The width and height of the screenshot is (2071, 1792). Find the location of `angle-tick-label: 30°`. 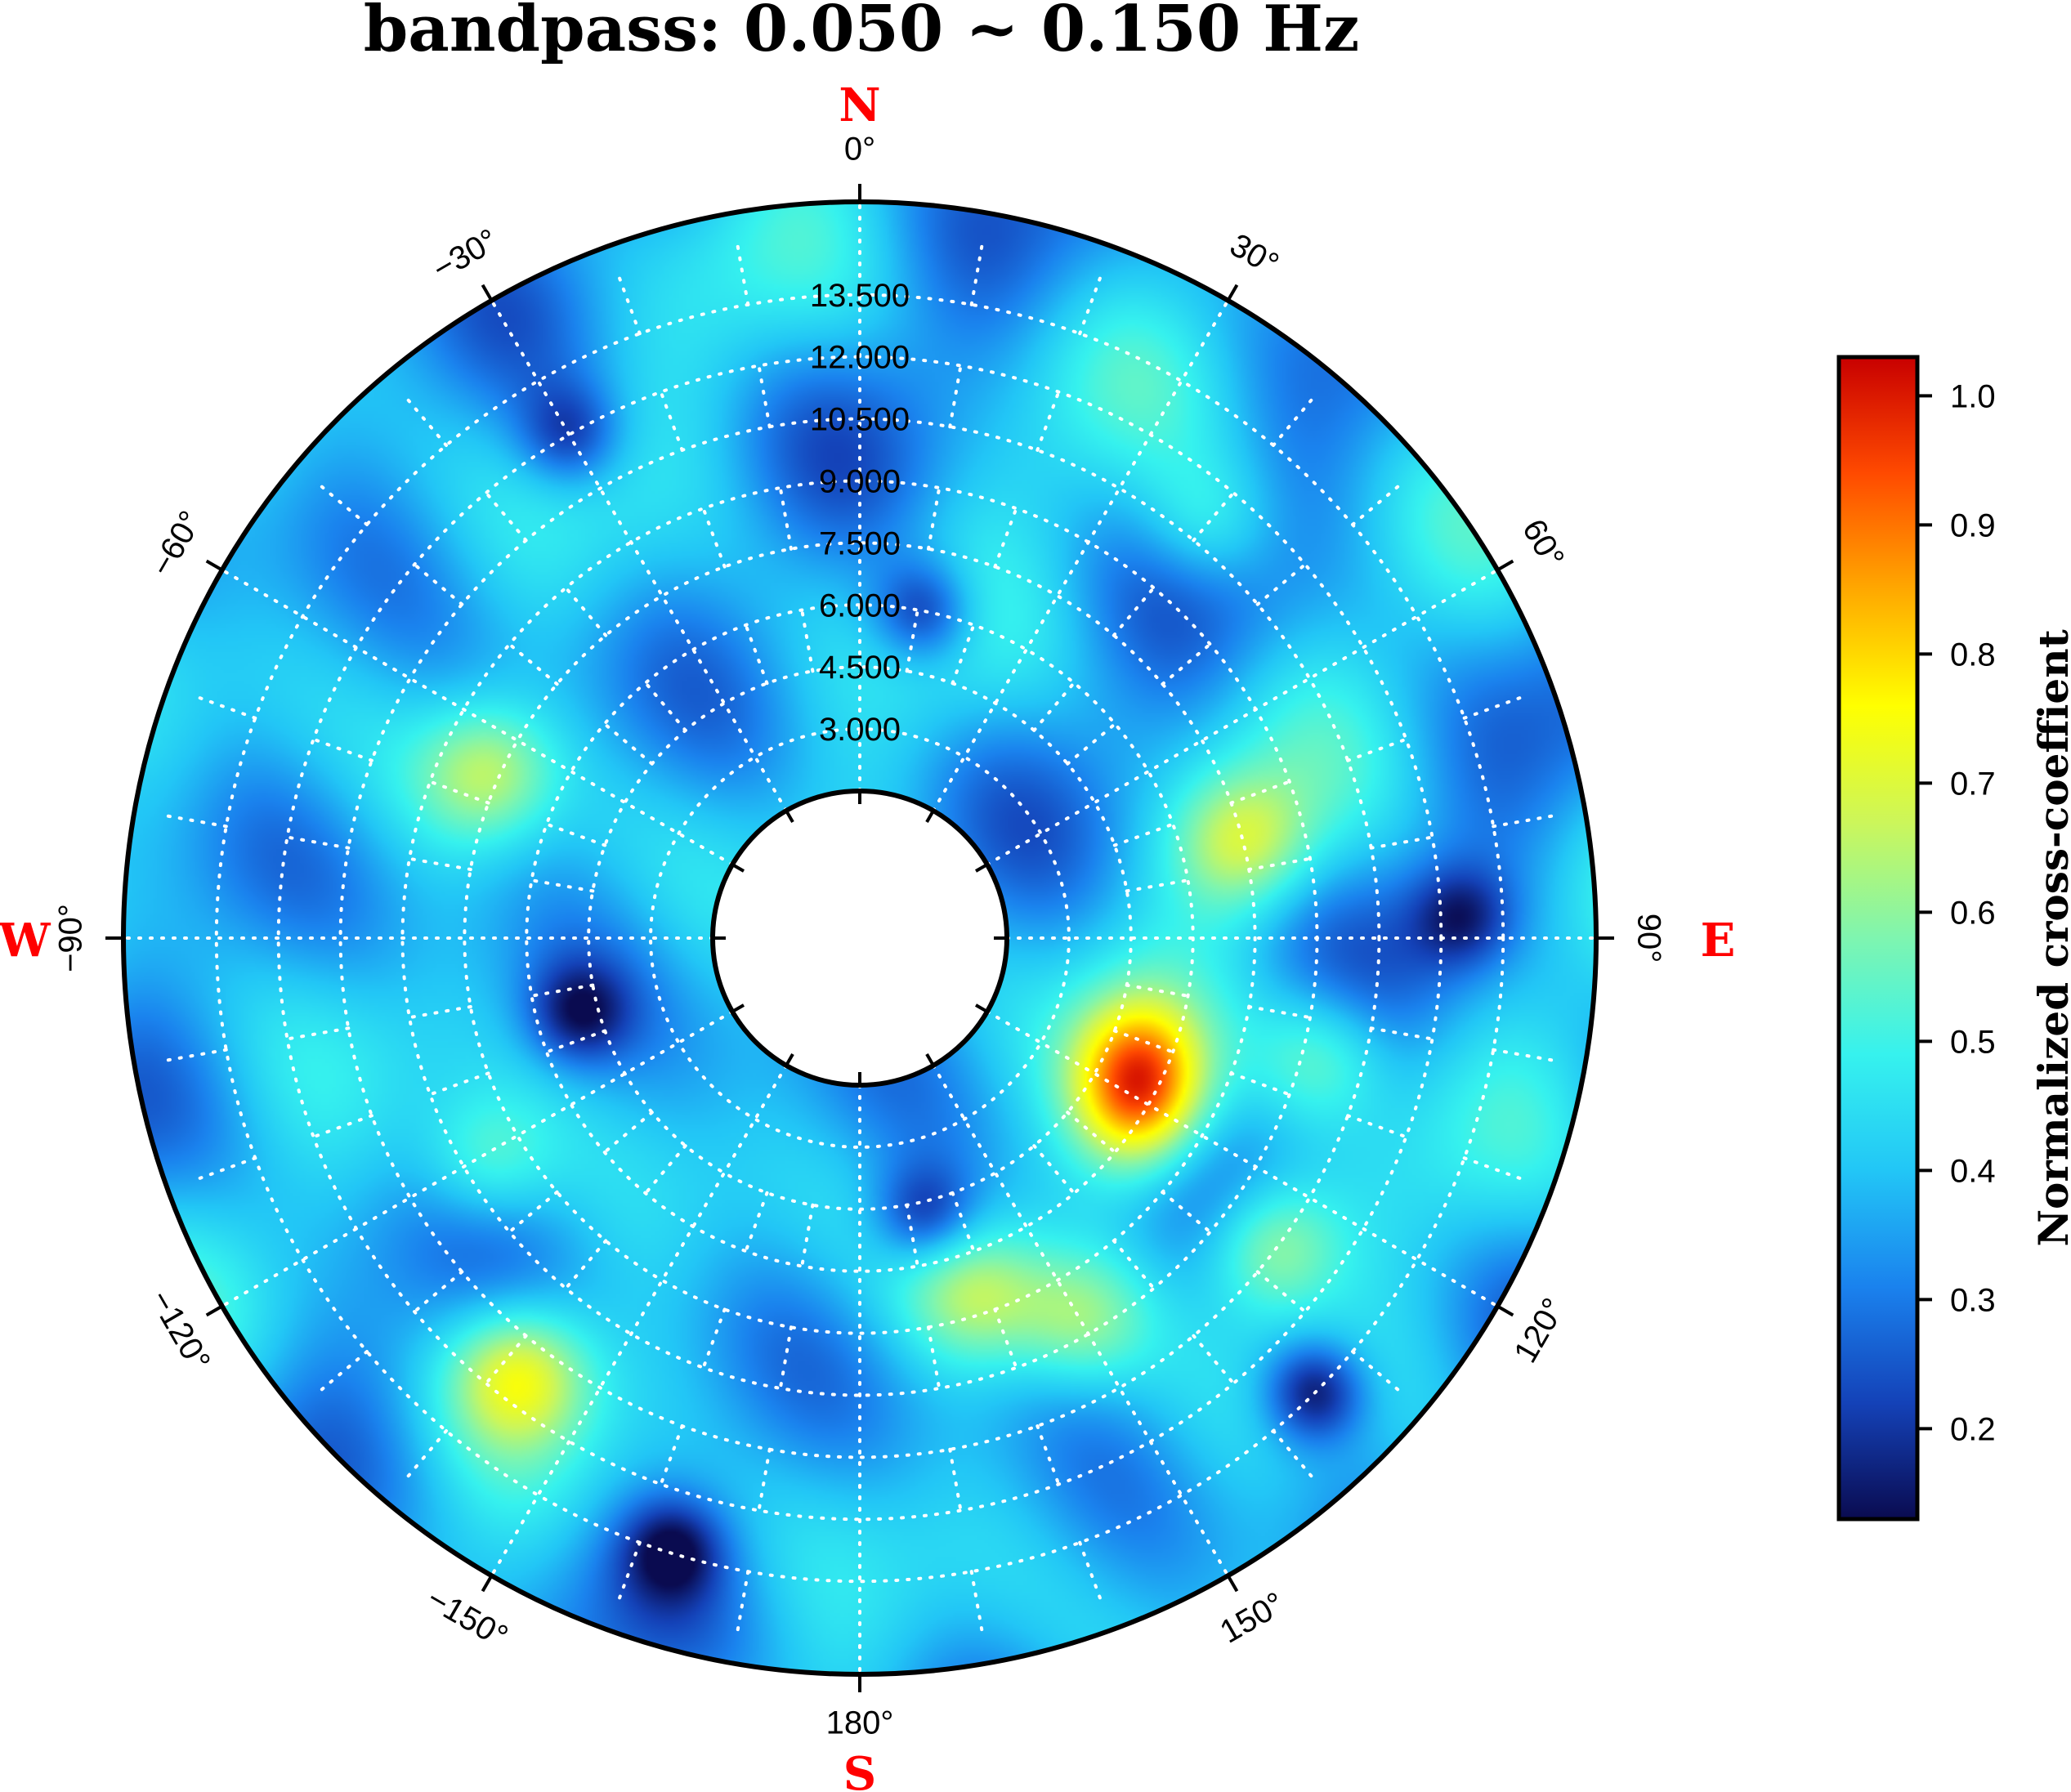

angle-tick-label: 30° is located at coordinates (1254, 255).